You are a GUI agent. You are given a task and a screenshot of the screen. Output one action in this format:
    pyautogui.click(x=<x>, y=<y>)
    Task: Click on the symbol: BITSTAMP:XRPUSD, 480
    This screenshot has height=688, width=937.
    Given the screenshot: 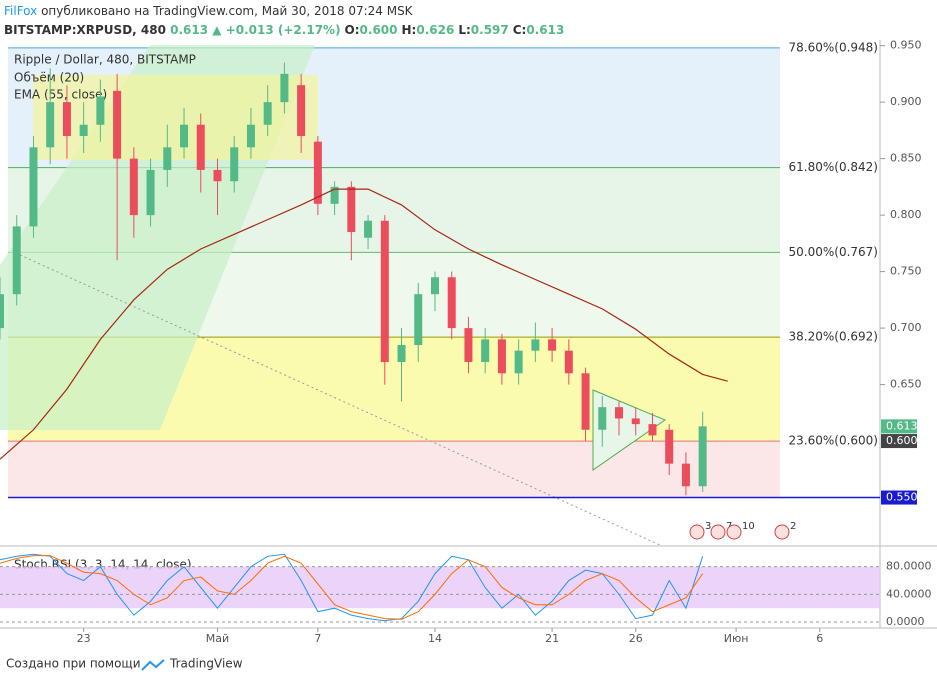 What is the action you would take?
    pyautogui.click(x=85, y=30)
    